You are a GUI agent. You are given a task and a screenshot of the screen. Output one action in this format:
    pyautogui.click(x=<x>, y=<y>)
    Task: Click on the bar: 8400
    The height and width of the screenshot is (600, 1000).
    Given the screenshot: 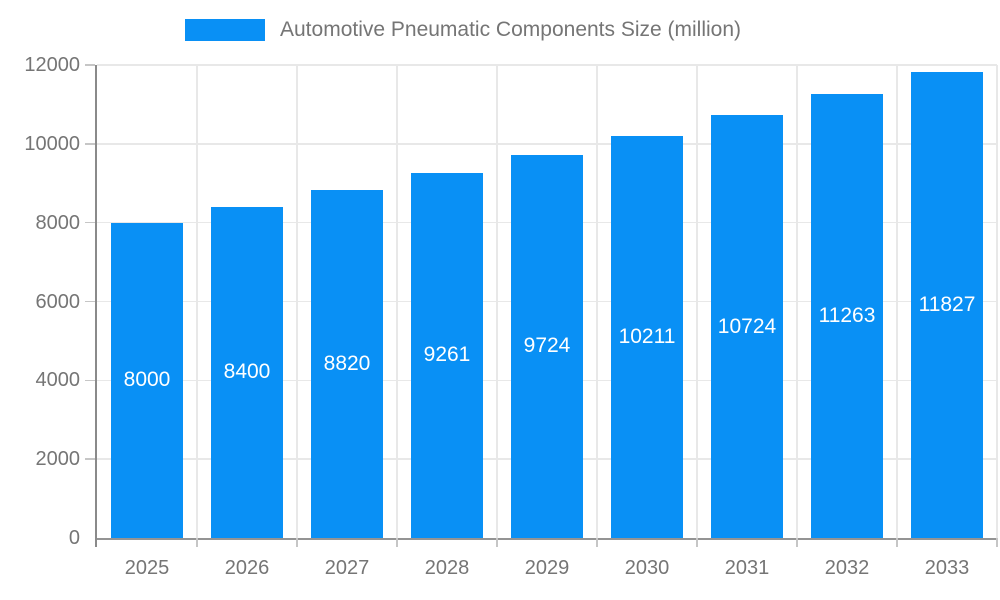 What is the action you would take?
    pyautogui.click(x=247, y=372)
    